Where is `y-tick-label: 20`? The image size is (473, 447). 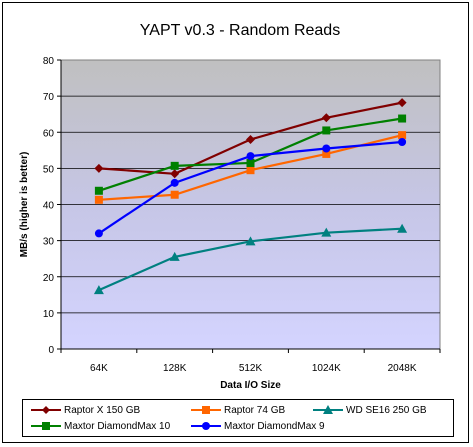 y-tick-label: 20 is located at coordinates (49, 278).